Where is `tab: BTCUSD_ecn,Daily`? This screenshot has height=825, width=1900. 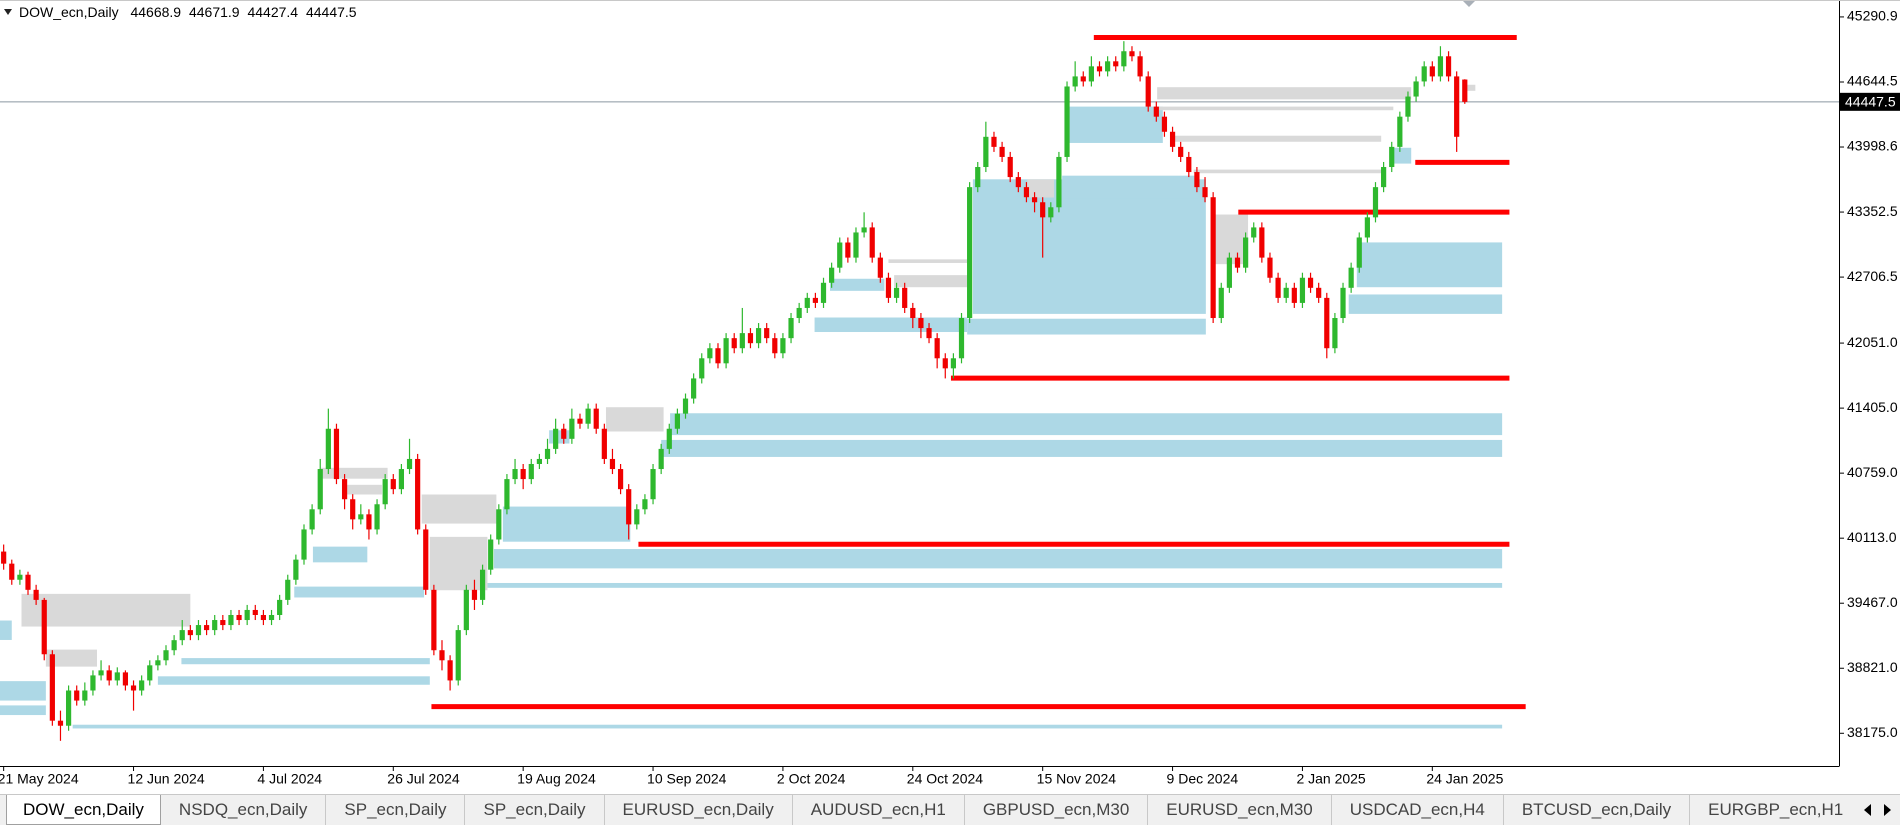 tab: BTCUSD_ecn,Daily is located at coordinates (1597, 810).